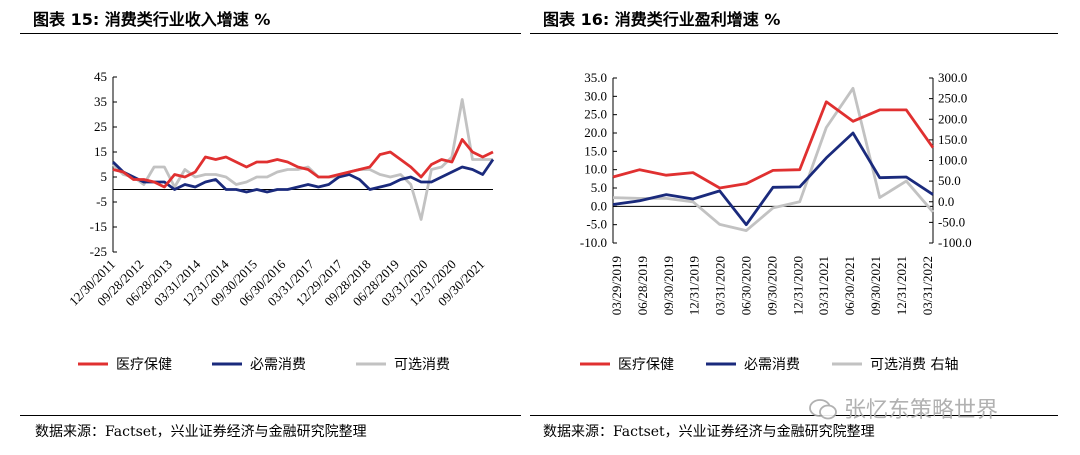 This screenshot has height=455, width=1080. Describe the element at coordinates (646, 365) in the screenshot. I see `right-legend-label-health: 医疗保健` at that location.